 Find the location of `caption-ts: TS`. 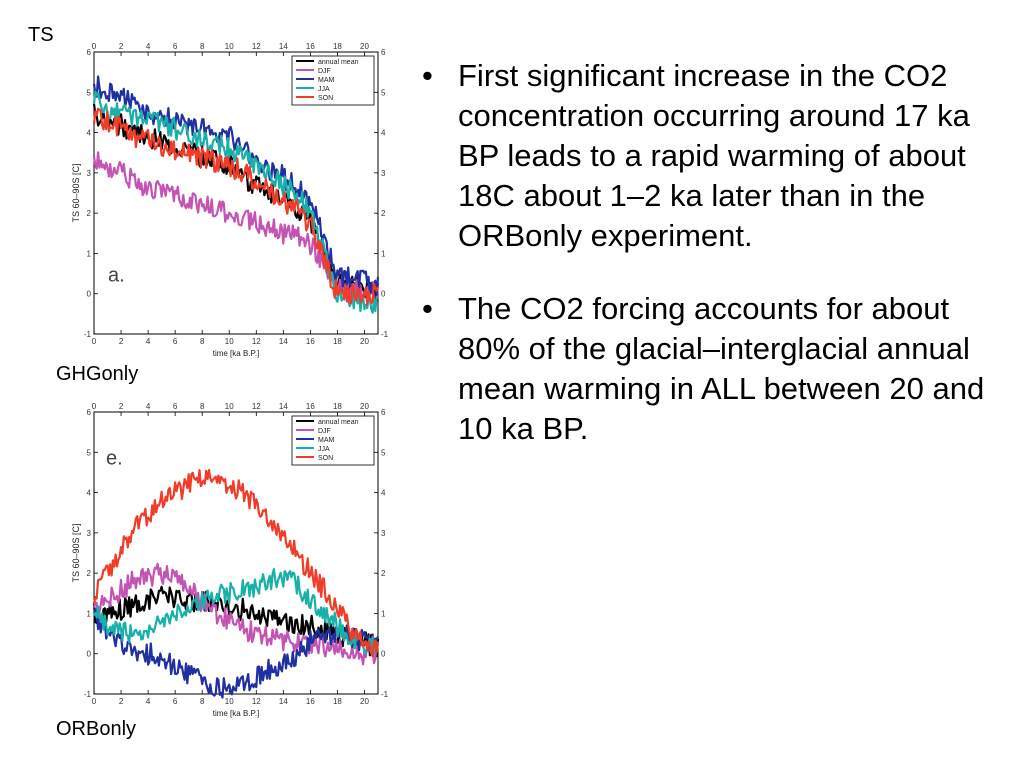

caption-ts: TS is located at coordinates (41, 35).